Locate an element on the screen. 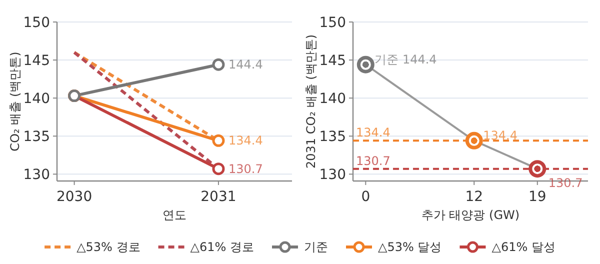  ref-line-label: 130.7 is located at coordinates (373, 161).